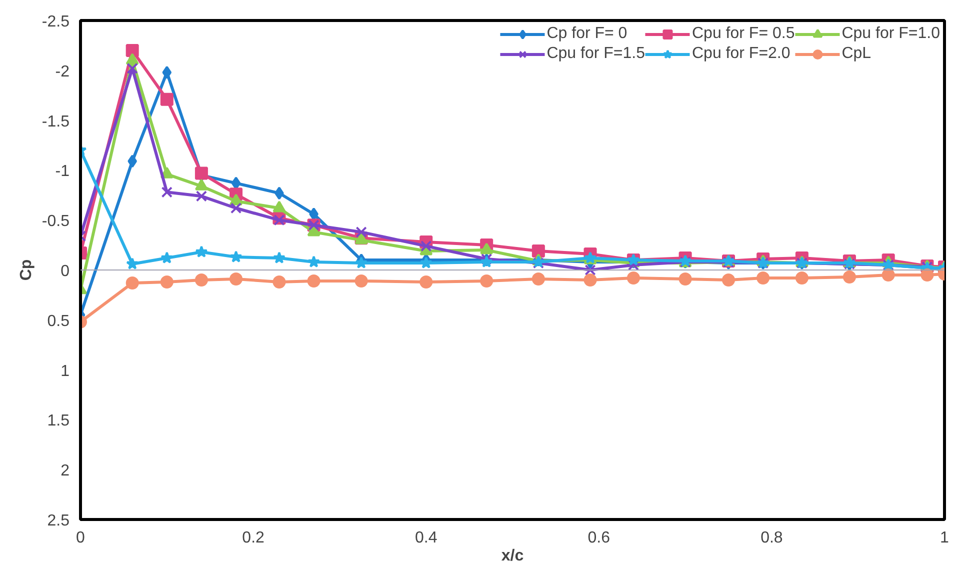 The height and width of the screenshot is (569, 954). Describe the element at coordinates (741, 54) in the screenshot. I see `legend-label: Cpu for F=2.0` at that location.